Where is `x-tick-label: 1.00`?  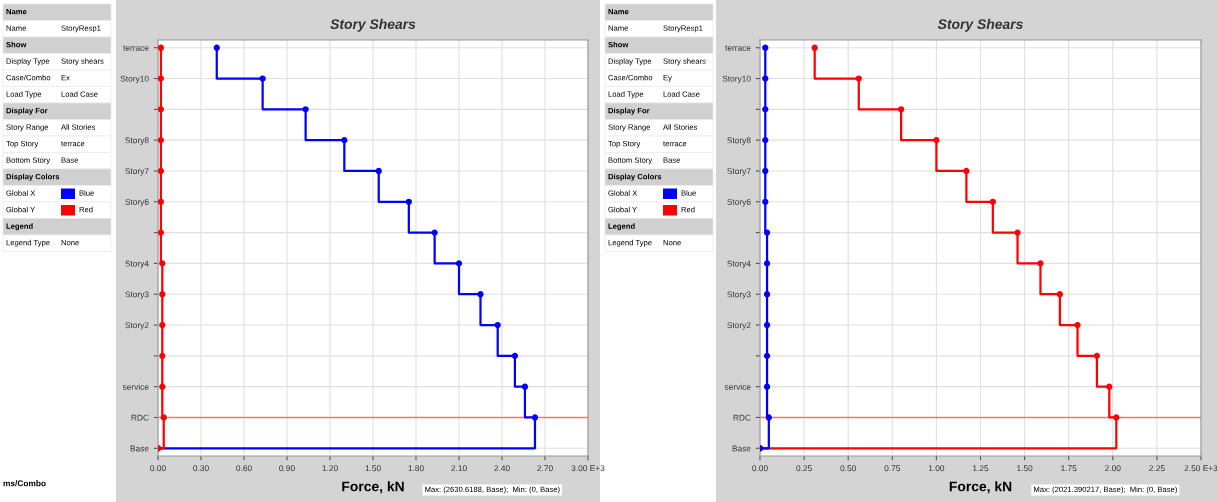
x-tick-label: 1.00 is located at coordinates (936, 468).